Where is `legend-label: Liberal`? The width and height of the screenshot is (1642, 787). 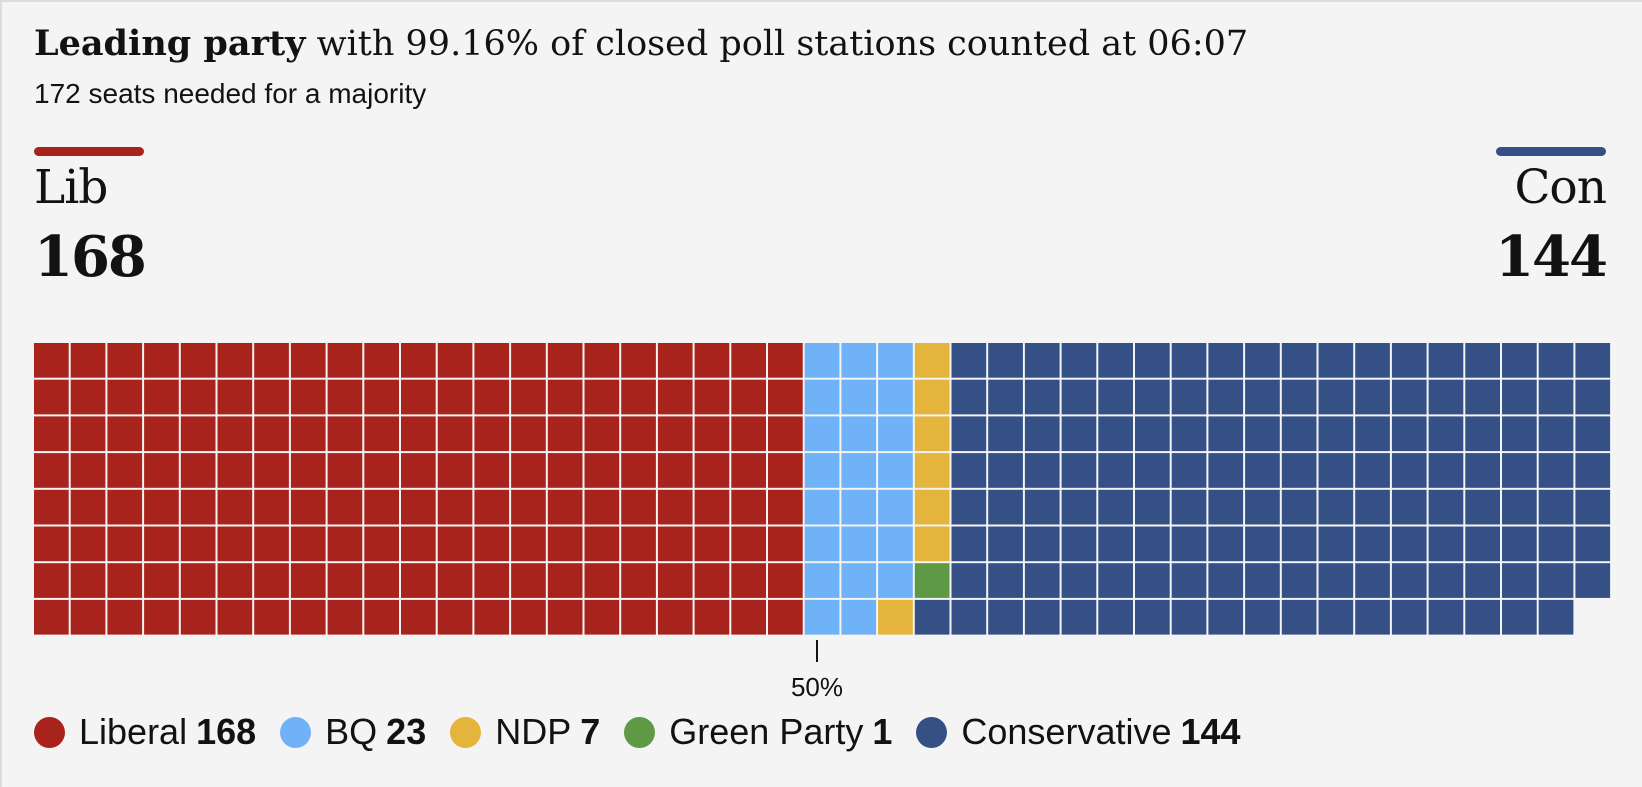
legend-label: Liberal is located at coordinates (133, 731).